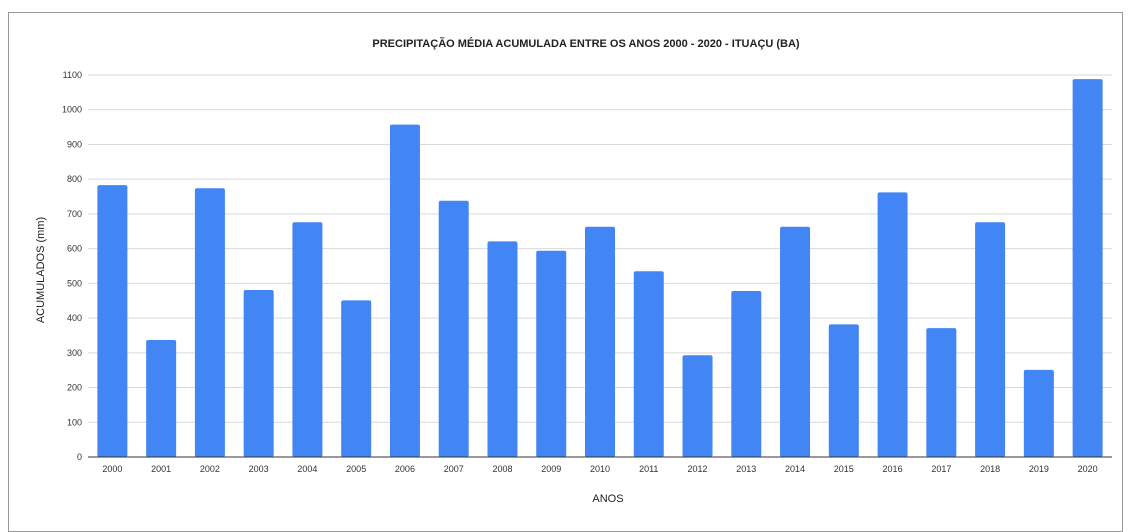 This screenshot has width=1132, height=532. What do you see at coordinates (356, 469) in the screenshot?
I see `x-tick-label: 2005` at bounding box center [356, 469].